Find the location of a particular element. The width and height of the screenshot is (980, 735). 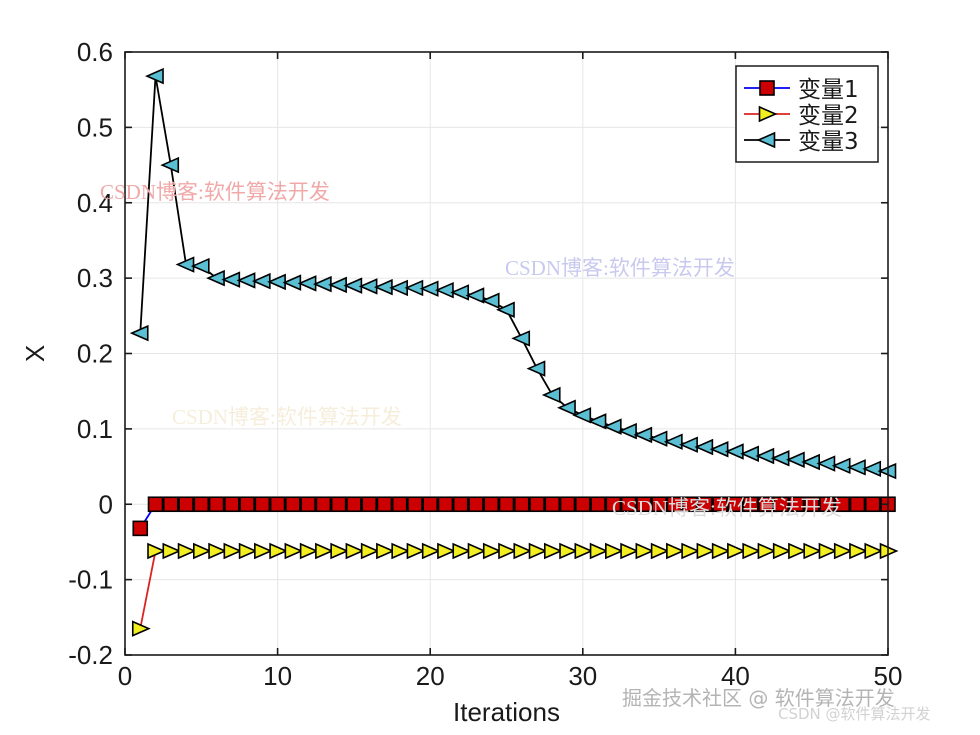

legend-label: 变量2 is located at coordinates (828, 116).